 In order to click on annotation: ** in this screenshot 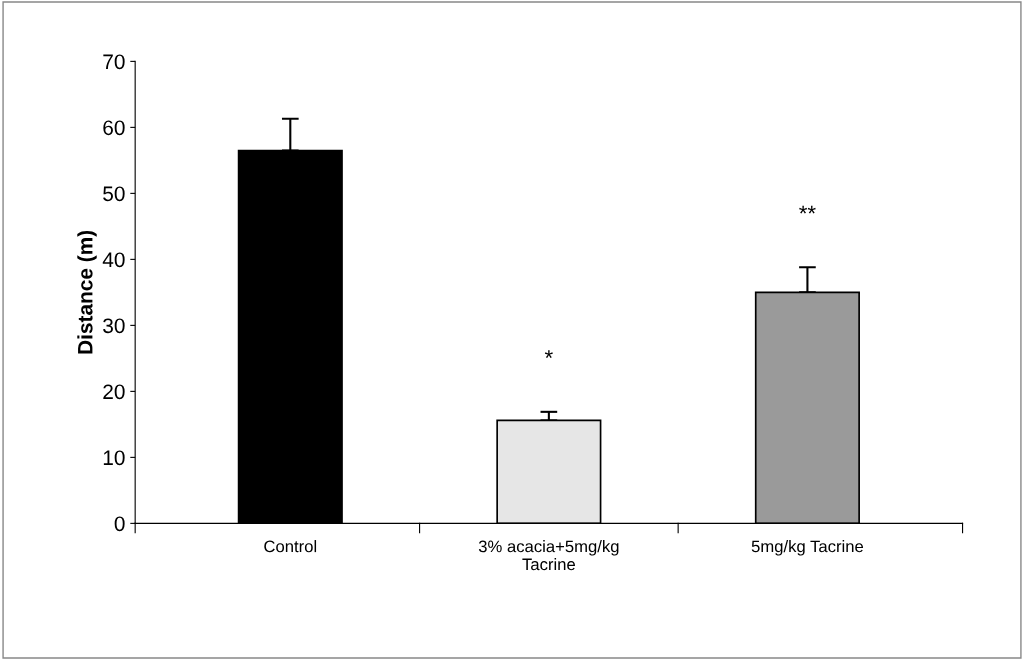, I will do `click(807, 209)`.